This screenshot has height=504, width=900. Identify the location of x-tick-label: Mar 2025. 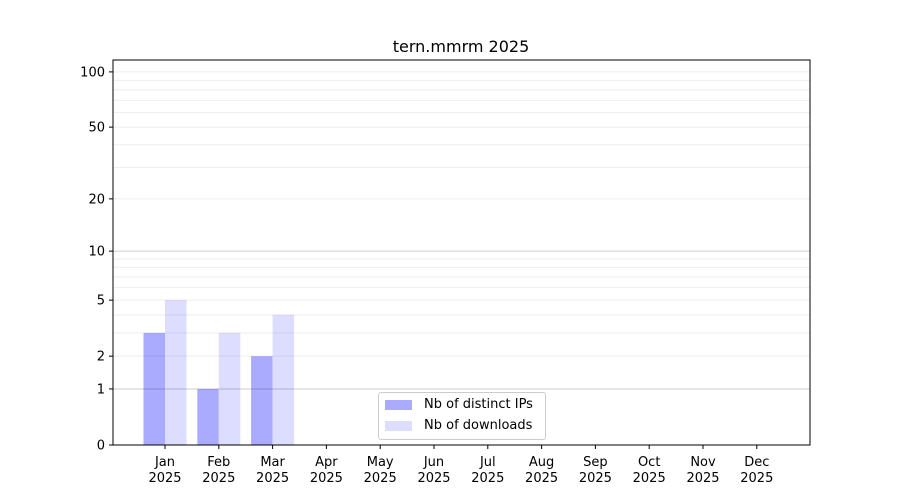
(272, 470).